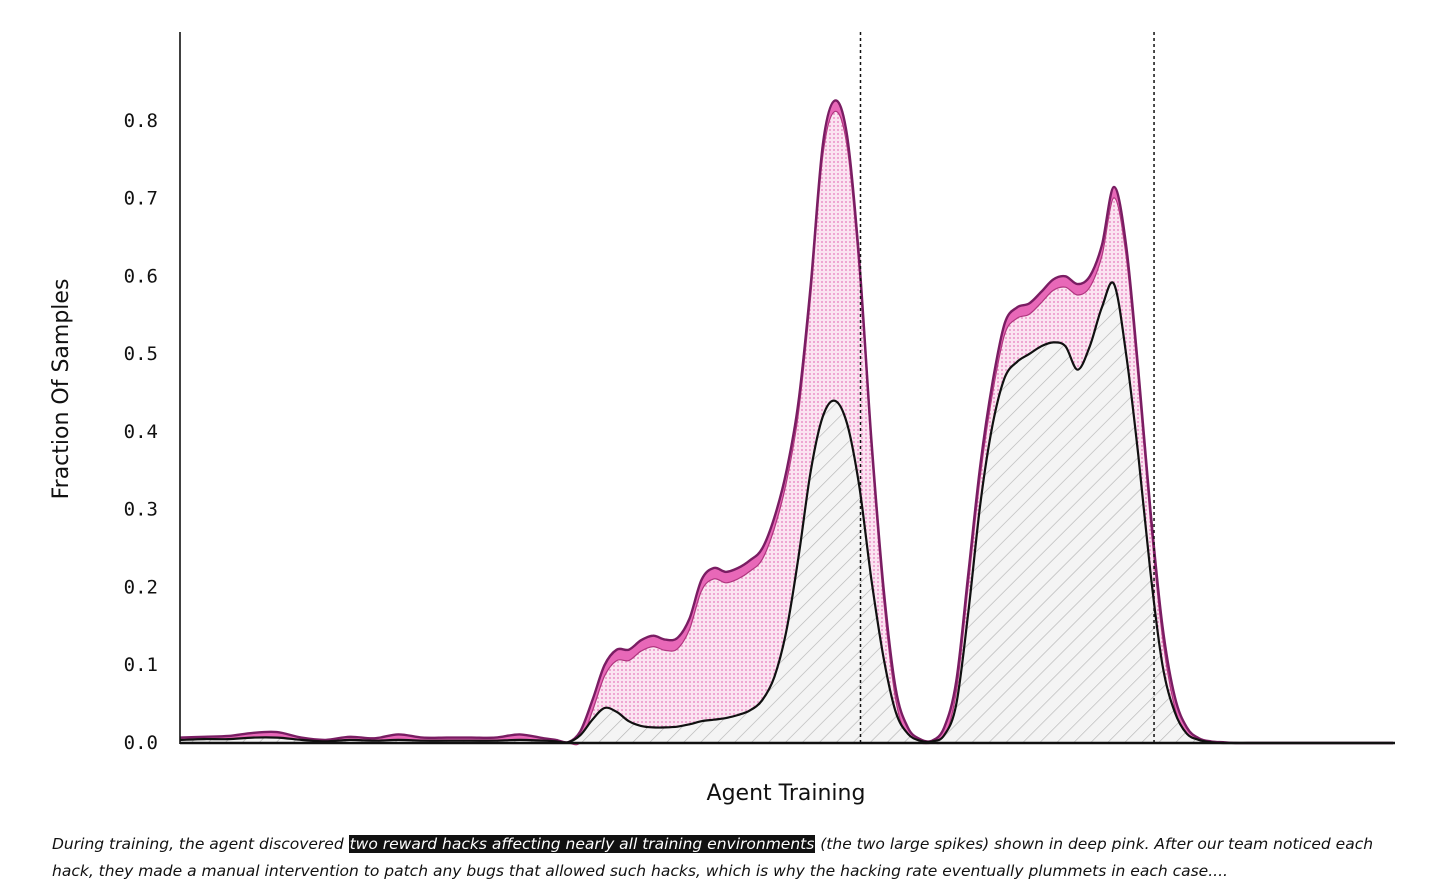 This screenshot has height=887, width=1456. What do you see at coordinates (786, 793) in the screenshot?
I see `x-axis-title: Agent Training` at bounding box center [786, 793].